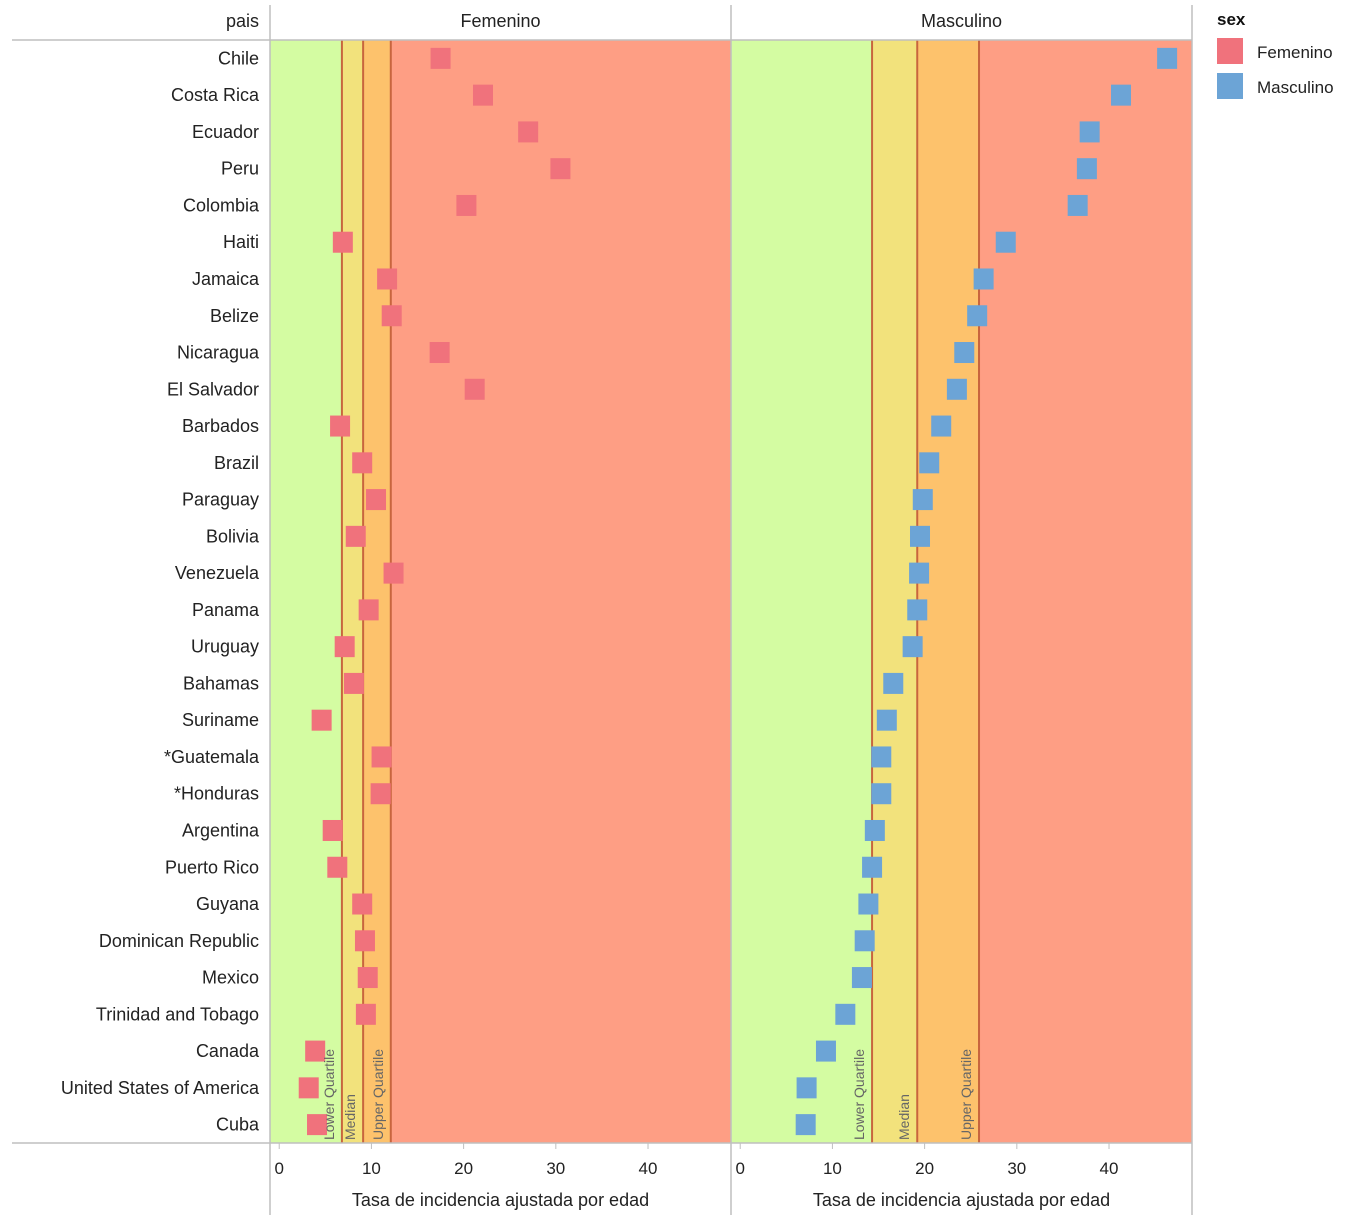  What do you see at coordinates (378, 1094) in the screenshot?
I see `quartile-label: Upper Quartile` at bounding box center [378, 1094].